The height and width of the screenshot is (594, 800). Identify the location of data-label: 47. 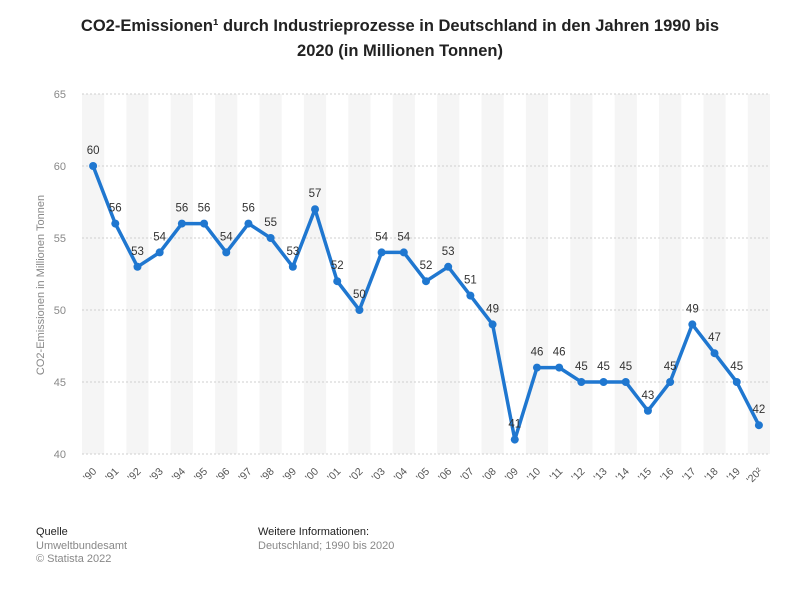
(714, 338).